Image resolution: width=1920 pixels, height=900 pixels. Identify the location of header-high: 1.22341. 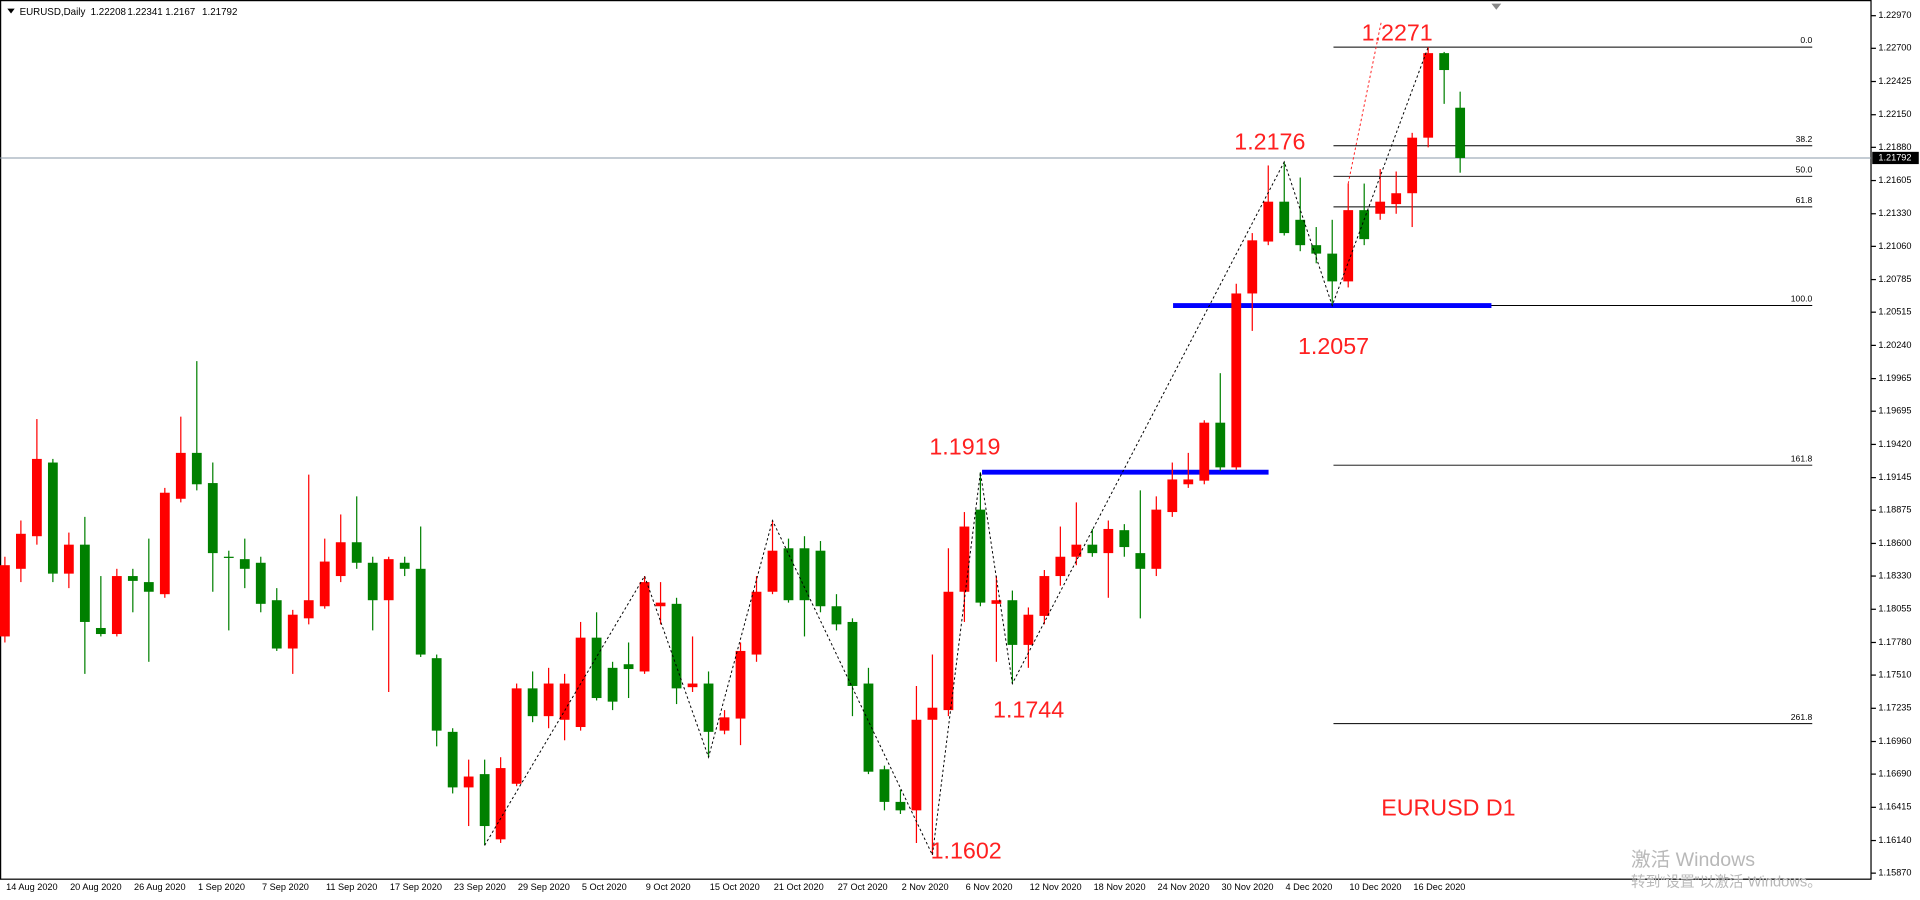
(144, 12).